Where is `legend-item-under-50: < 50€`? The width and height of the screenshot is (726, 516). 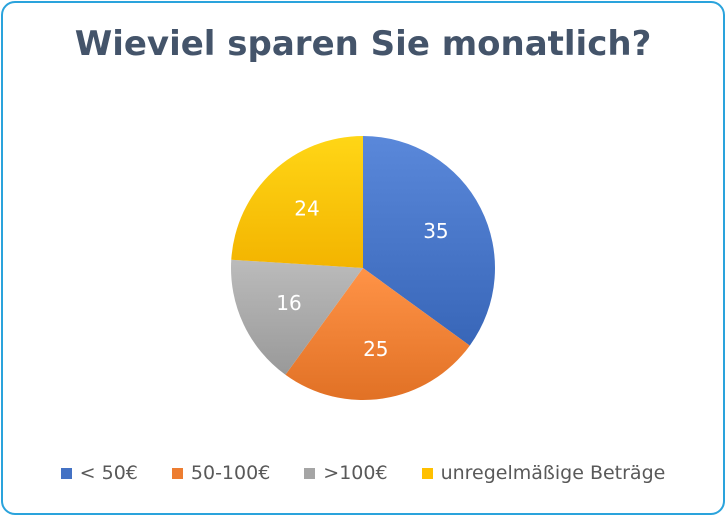
legend-item-under-50: < 50€ is located at coordinates (99, 473).